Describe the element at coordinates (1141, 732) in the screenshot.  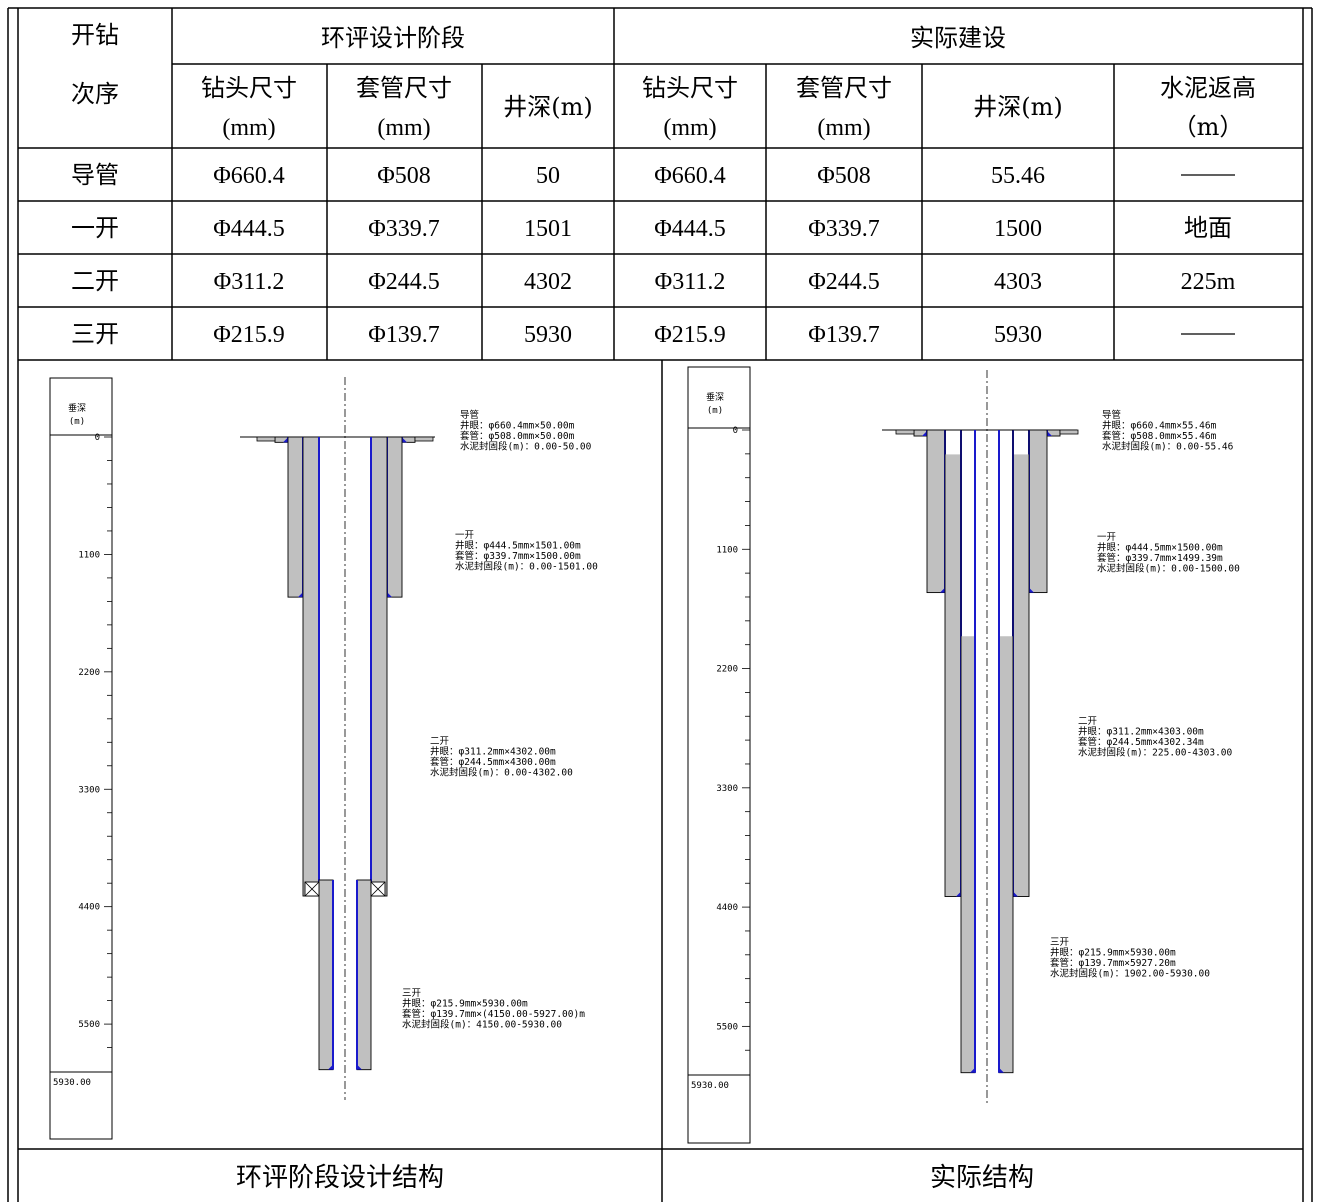
I see `well-annotation: 井眼：φ311.2mm×4303.00m` at that location.